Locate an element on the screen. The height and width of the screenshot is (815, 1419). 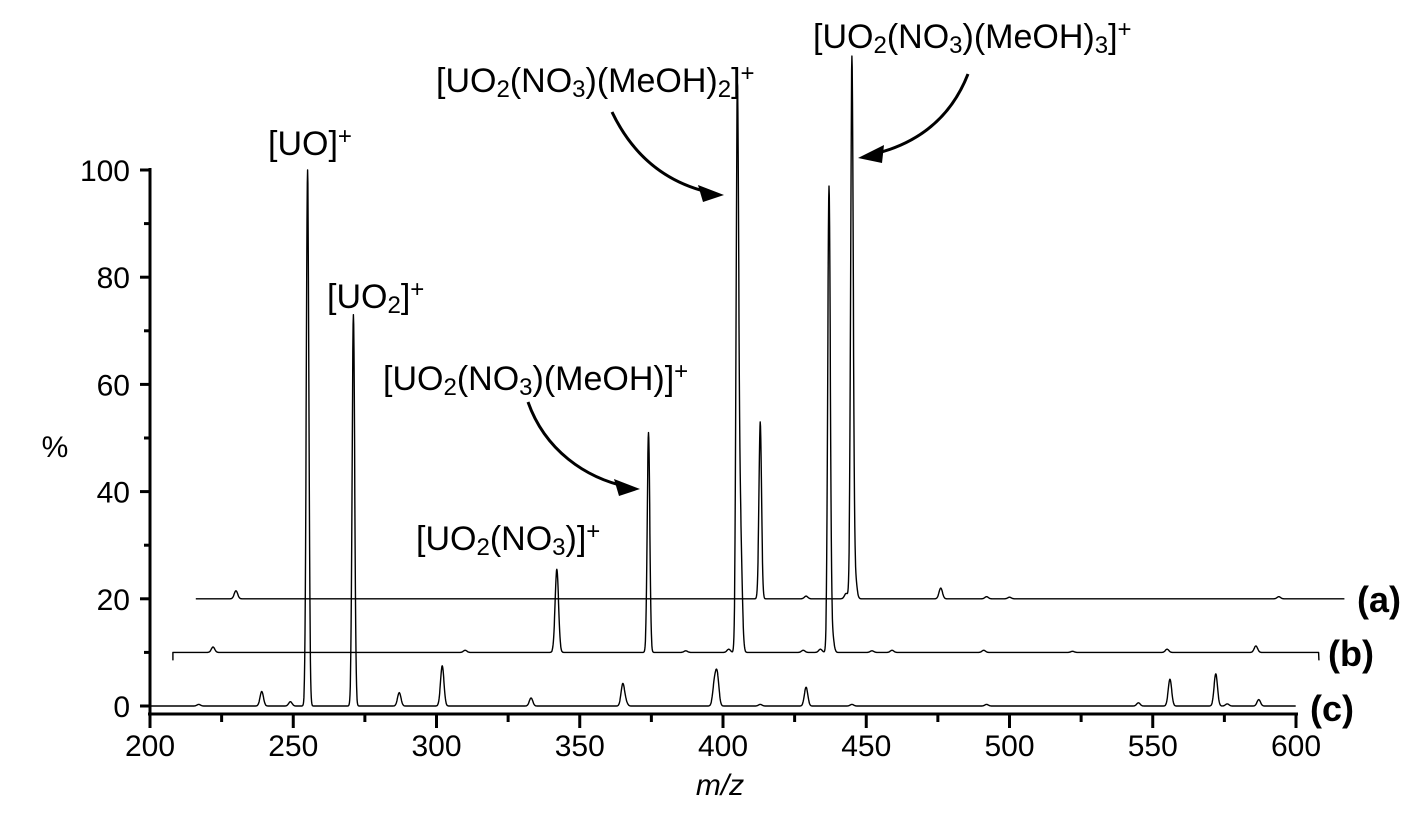
arrow-meoh2 is located at coordinates (661, 153).